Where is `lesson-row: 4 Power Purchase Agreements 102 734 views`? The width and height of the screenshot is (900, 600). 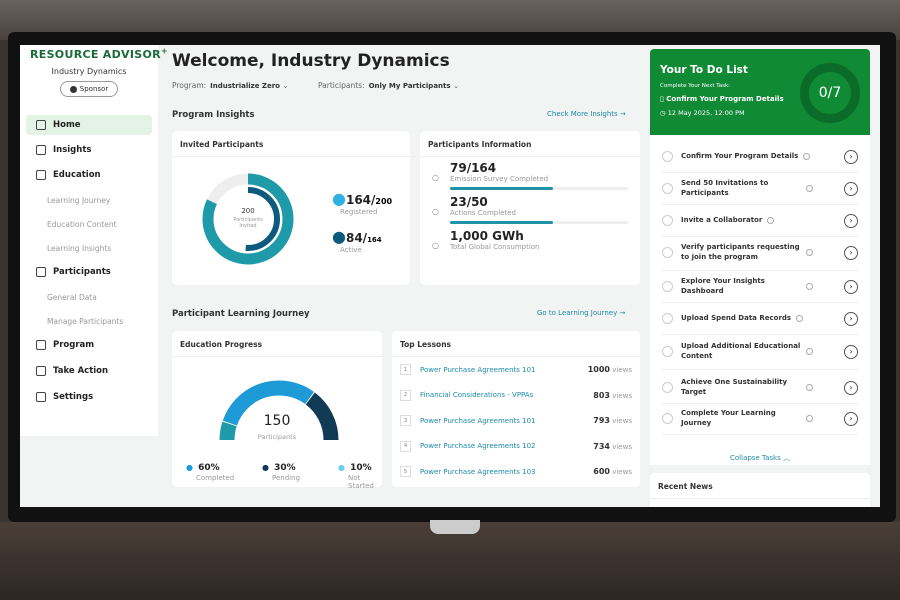 lesson-row: 4 Power Purchase Agreements 102 734 views is located at coordinates (516, 446).